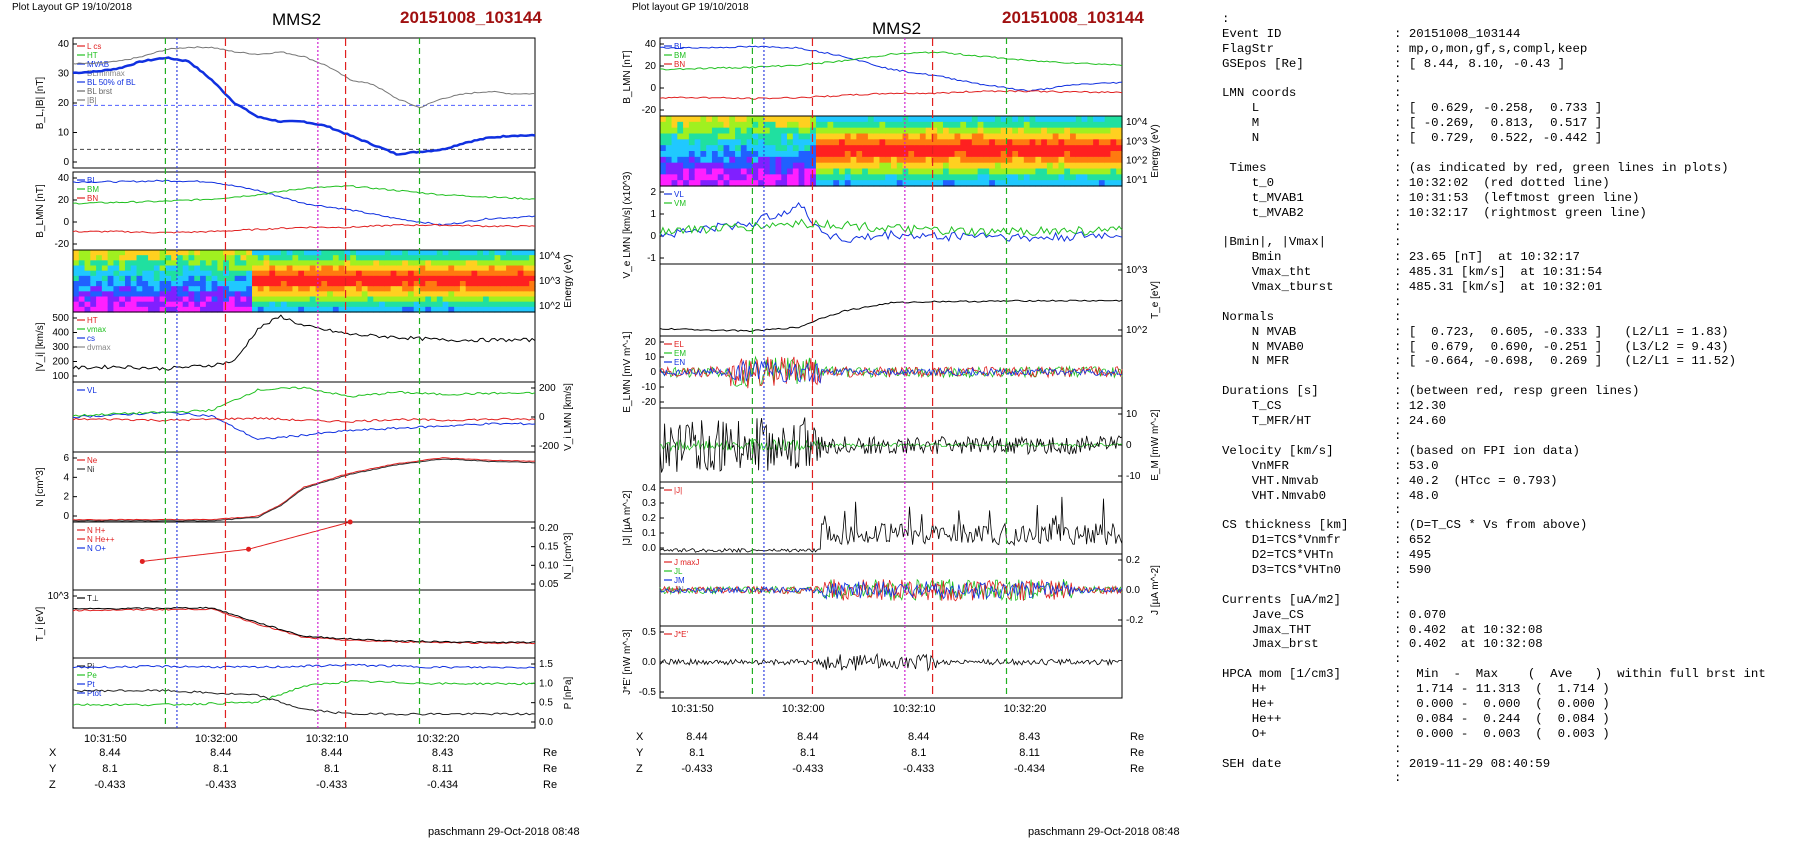 Image resolution: width=1804 pixels, height=841 pixels. I want to click on info-row: He+: 0.000 - 0.000 ( 0.000 ), so click(1494, 704).